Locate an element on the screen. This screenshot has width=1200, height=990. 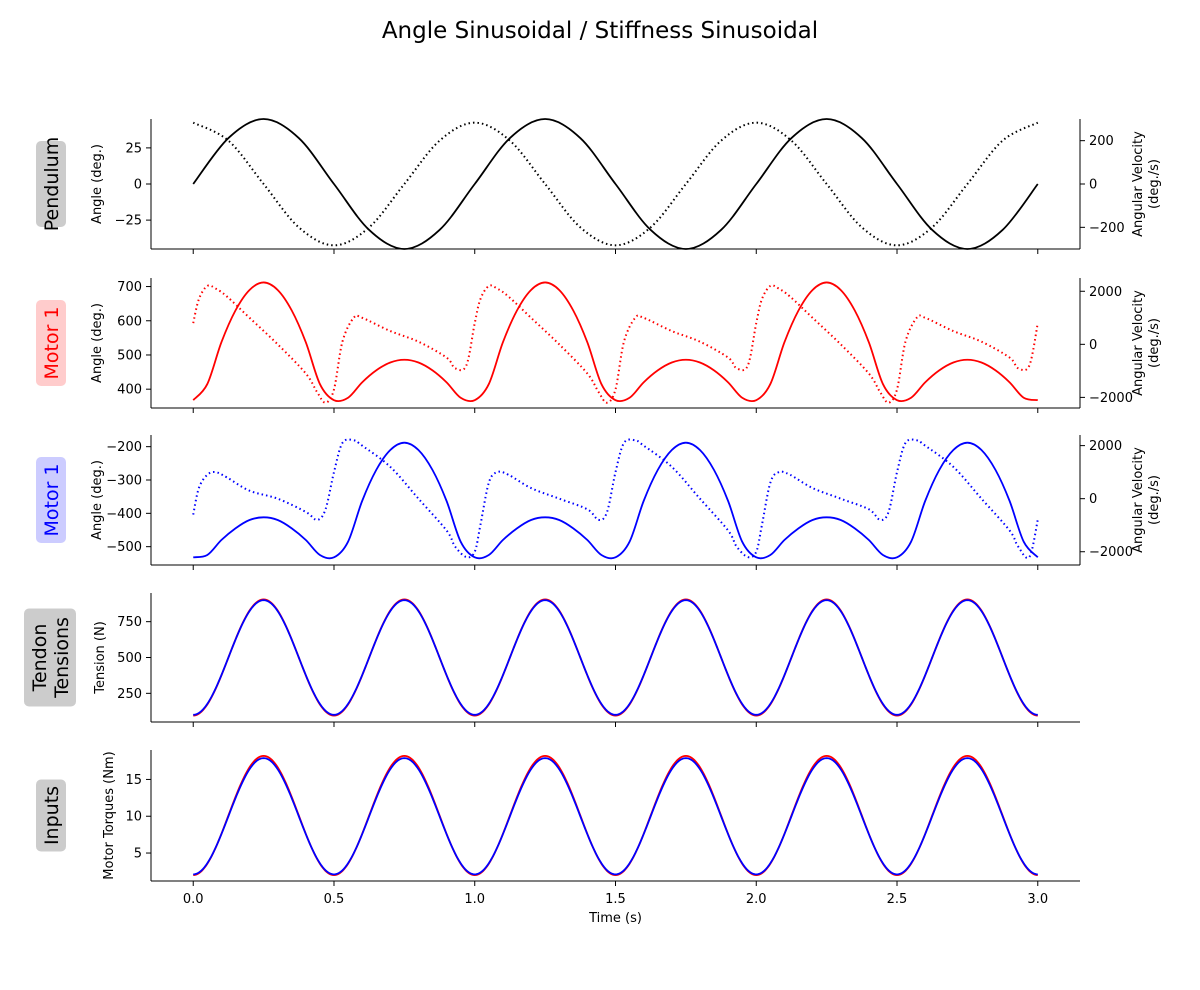
y-axis-label: Motor Torques (Nm) is located at coordinates (109, 815).